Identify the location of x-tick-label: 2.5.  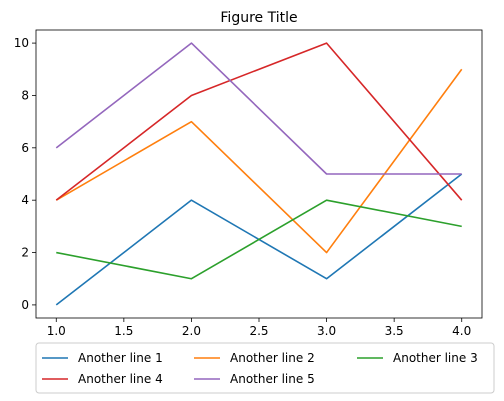
(258, 331).